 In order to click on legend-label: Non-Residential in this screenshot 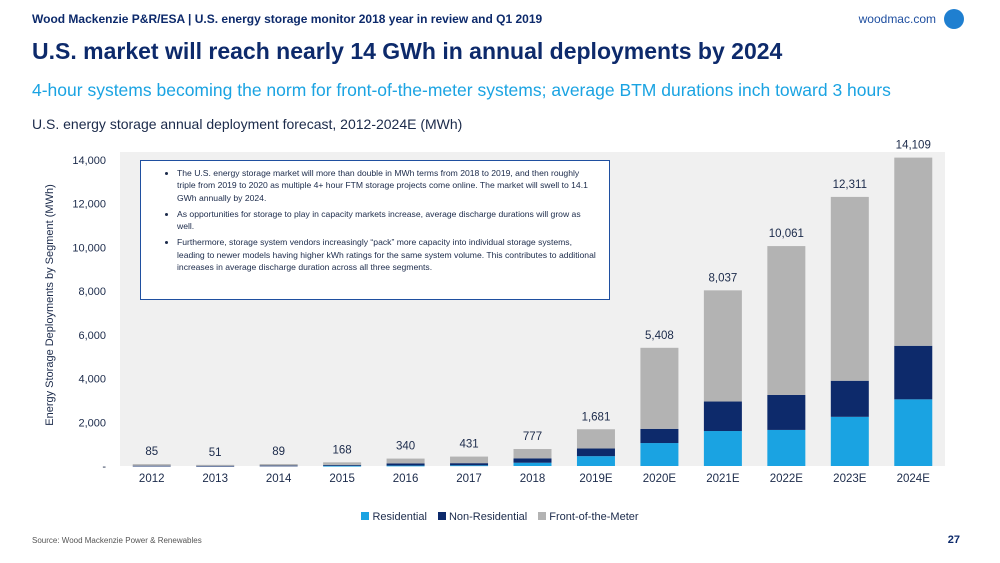, I will do `click(488, 517)`.